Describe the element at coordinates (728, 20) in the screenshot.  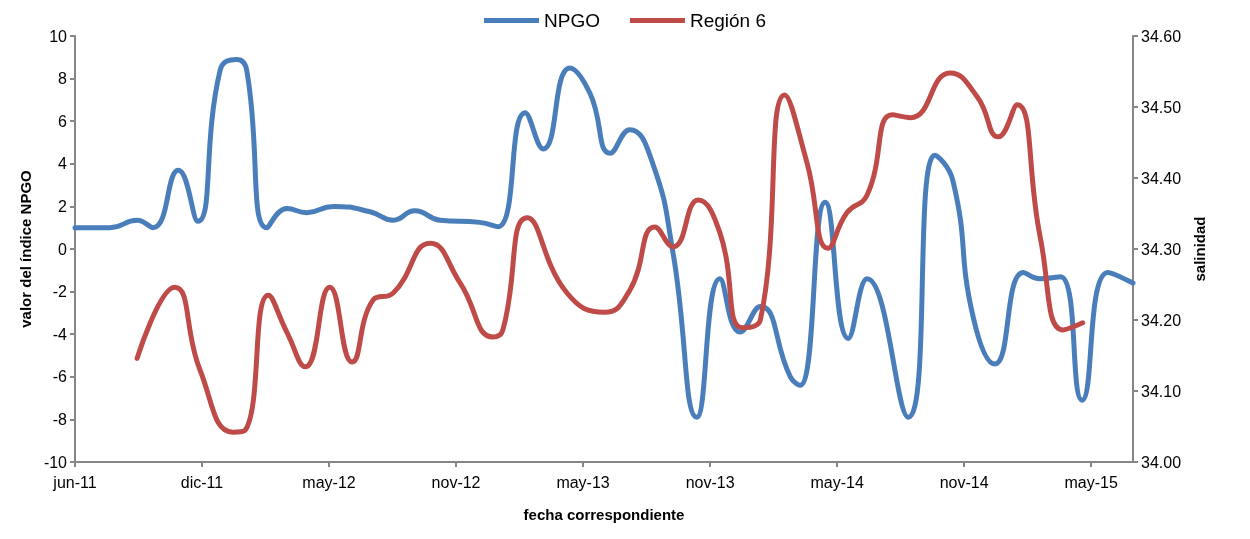
I see `legend-label: Región 6` at that location.